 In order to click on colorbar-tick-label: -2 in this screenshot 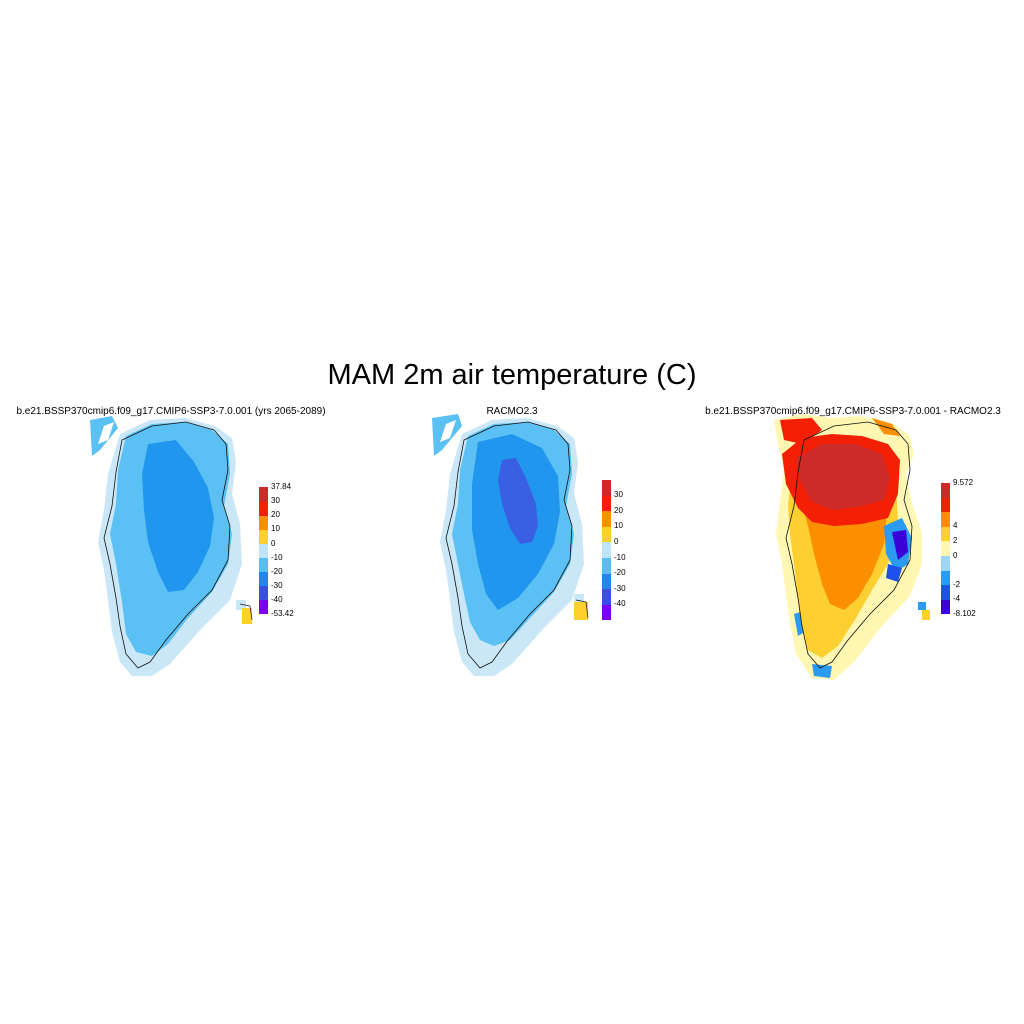, I will do `click(957, 584)`.